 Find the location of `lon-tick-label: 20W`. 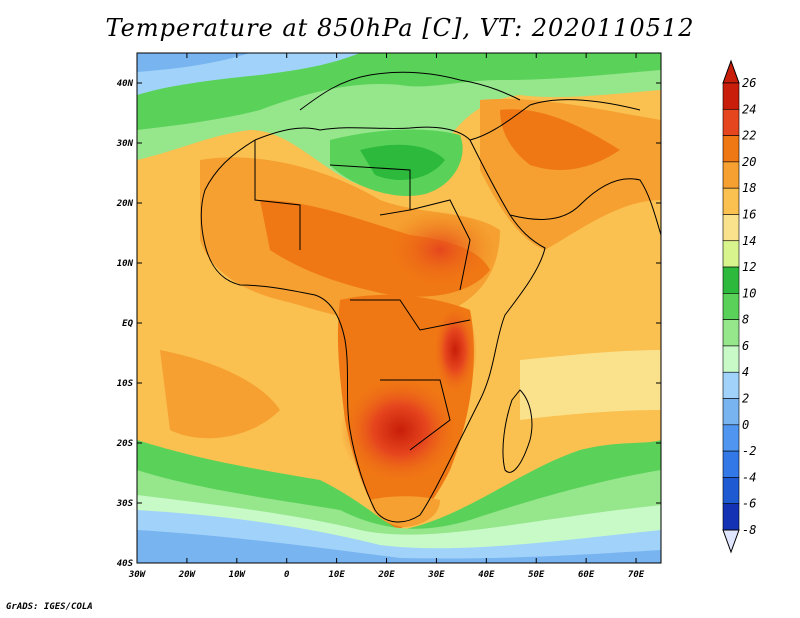

lon-tick-label: 20W is located at coordinates (187, 575).